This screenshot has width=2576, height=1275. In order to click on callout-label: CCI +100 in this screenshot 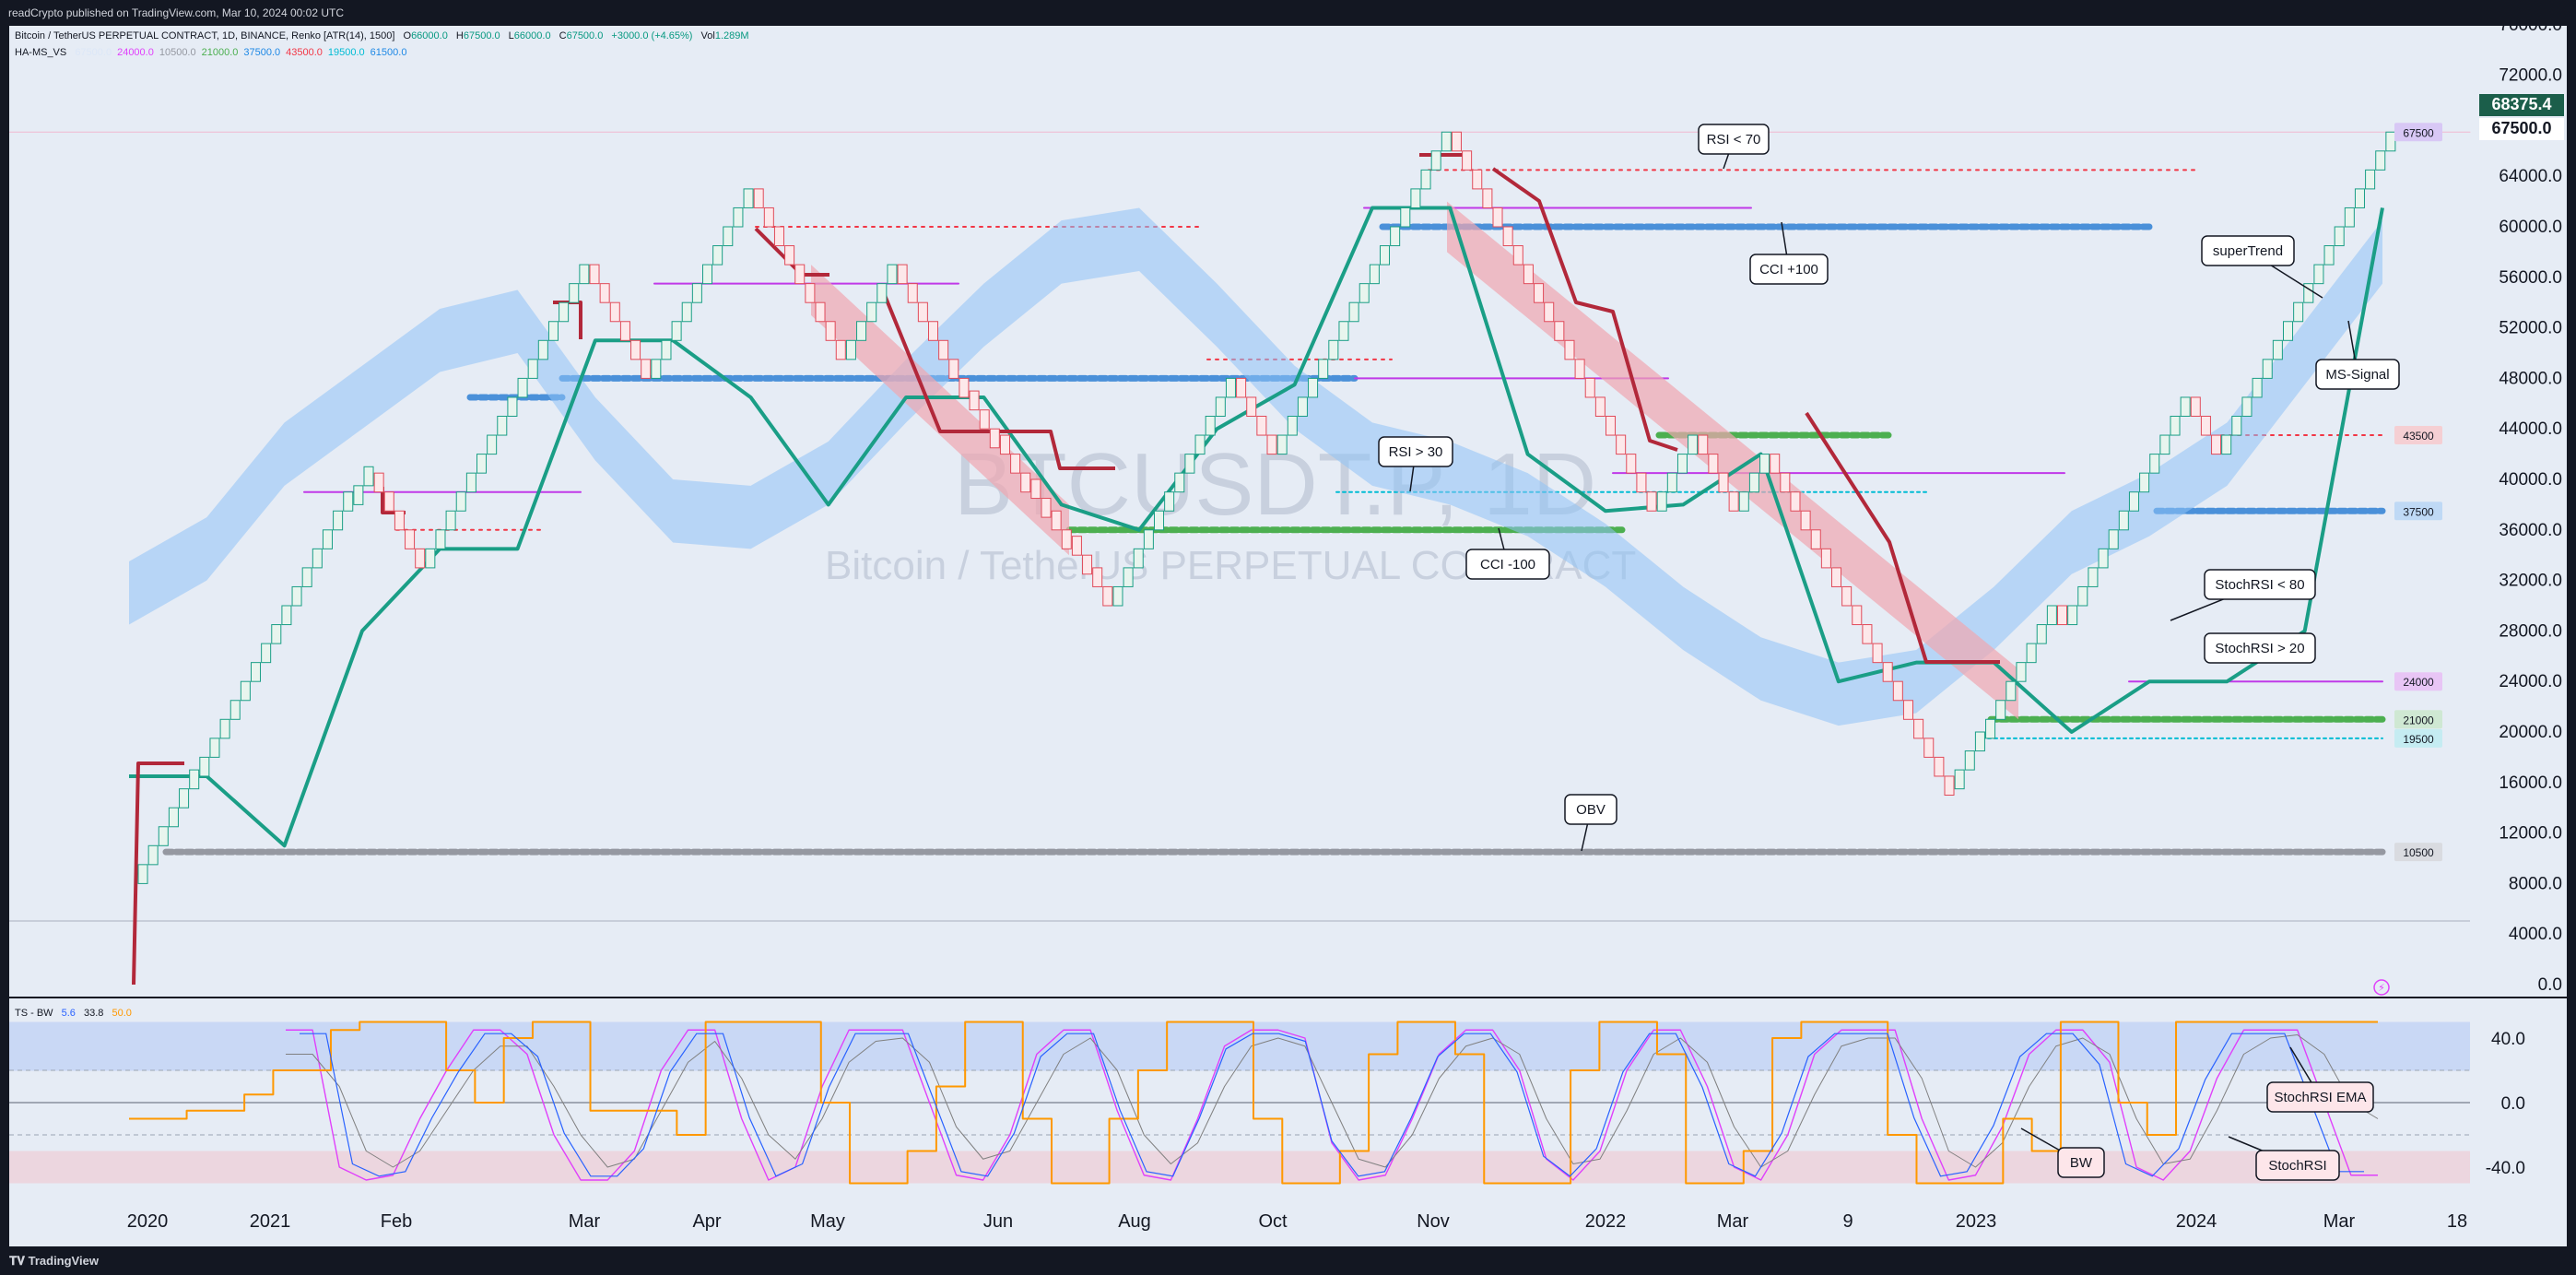, I will do `click(1788, 269)`.